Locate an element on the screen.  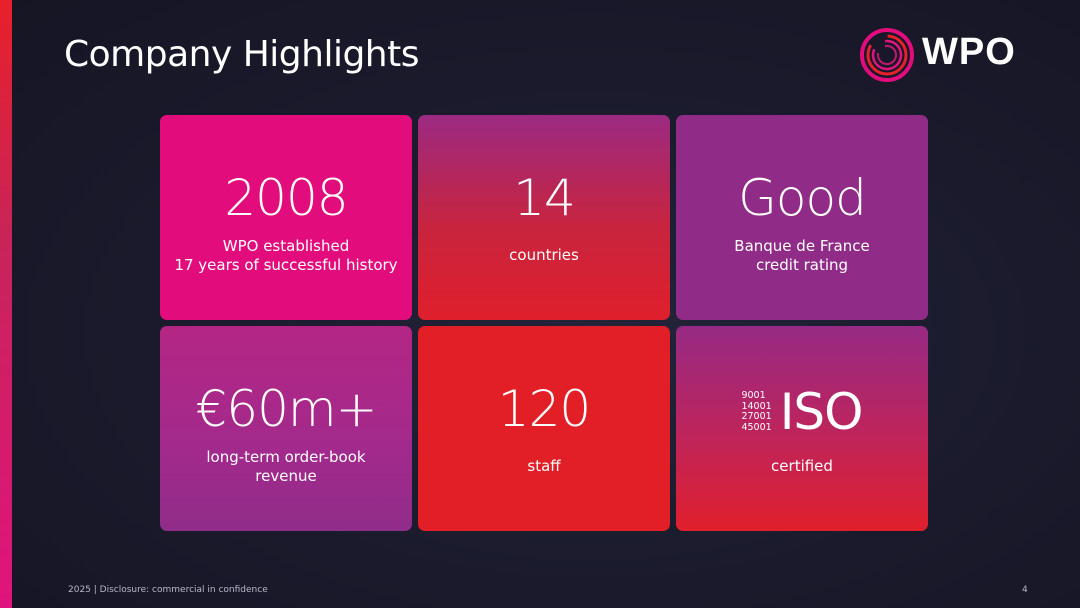
wpo-logo: WPO is located at coordinates (948, 55).